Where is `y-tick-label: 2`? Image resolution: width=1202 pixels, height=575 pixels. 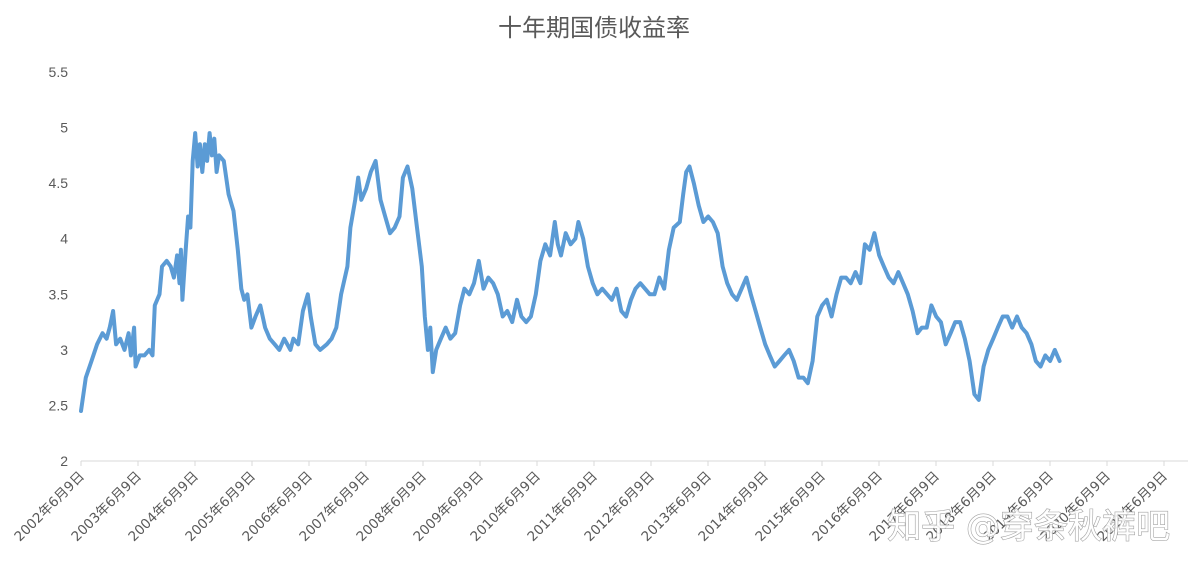 y-tick-label: 2 is located at coordinates (64, 461).